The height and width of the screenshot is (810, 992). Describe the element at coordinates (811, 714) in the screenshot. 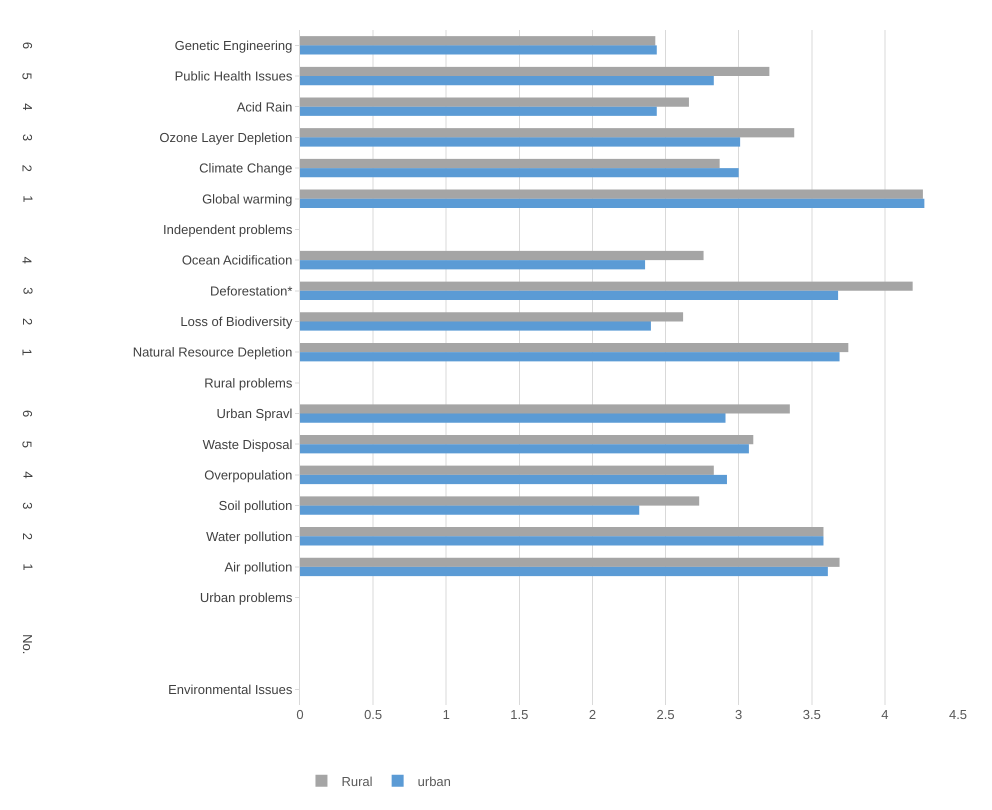

I see `x-tick-label: 3.5` at that location.